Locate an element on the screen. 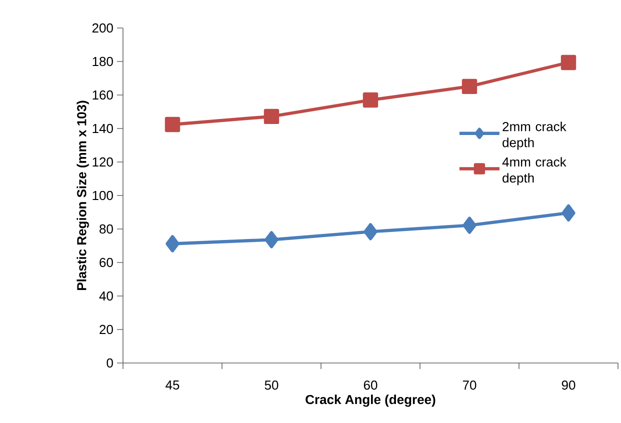  y-tick-label: 0 is located at coordinates (109, 363).